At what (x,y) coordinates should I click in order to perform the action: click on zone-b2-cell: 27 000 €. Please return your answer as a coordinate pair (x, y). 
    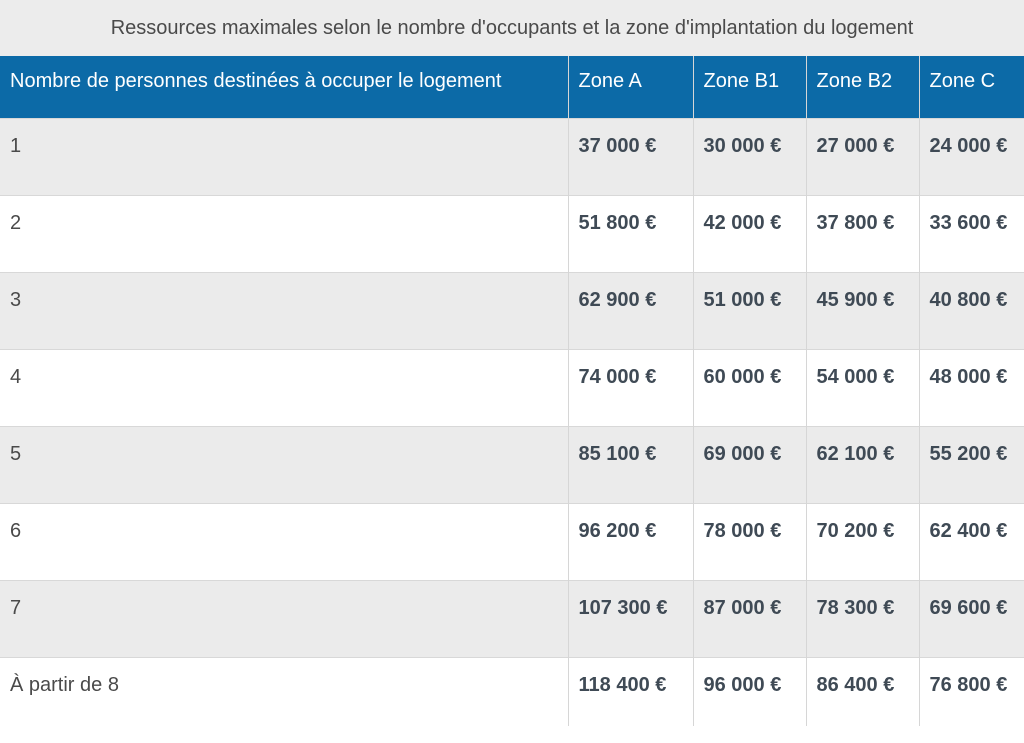
    Looking at the image, I should click on (862, 156).